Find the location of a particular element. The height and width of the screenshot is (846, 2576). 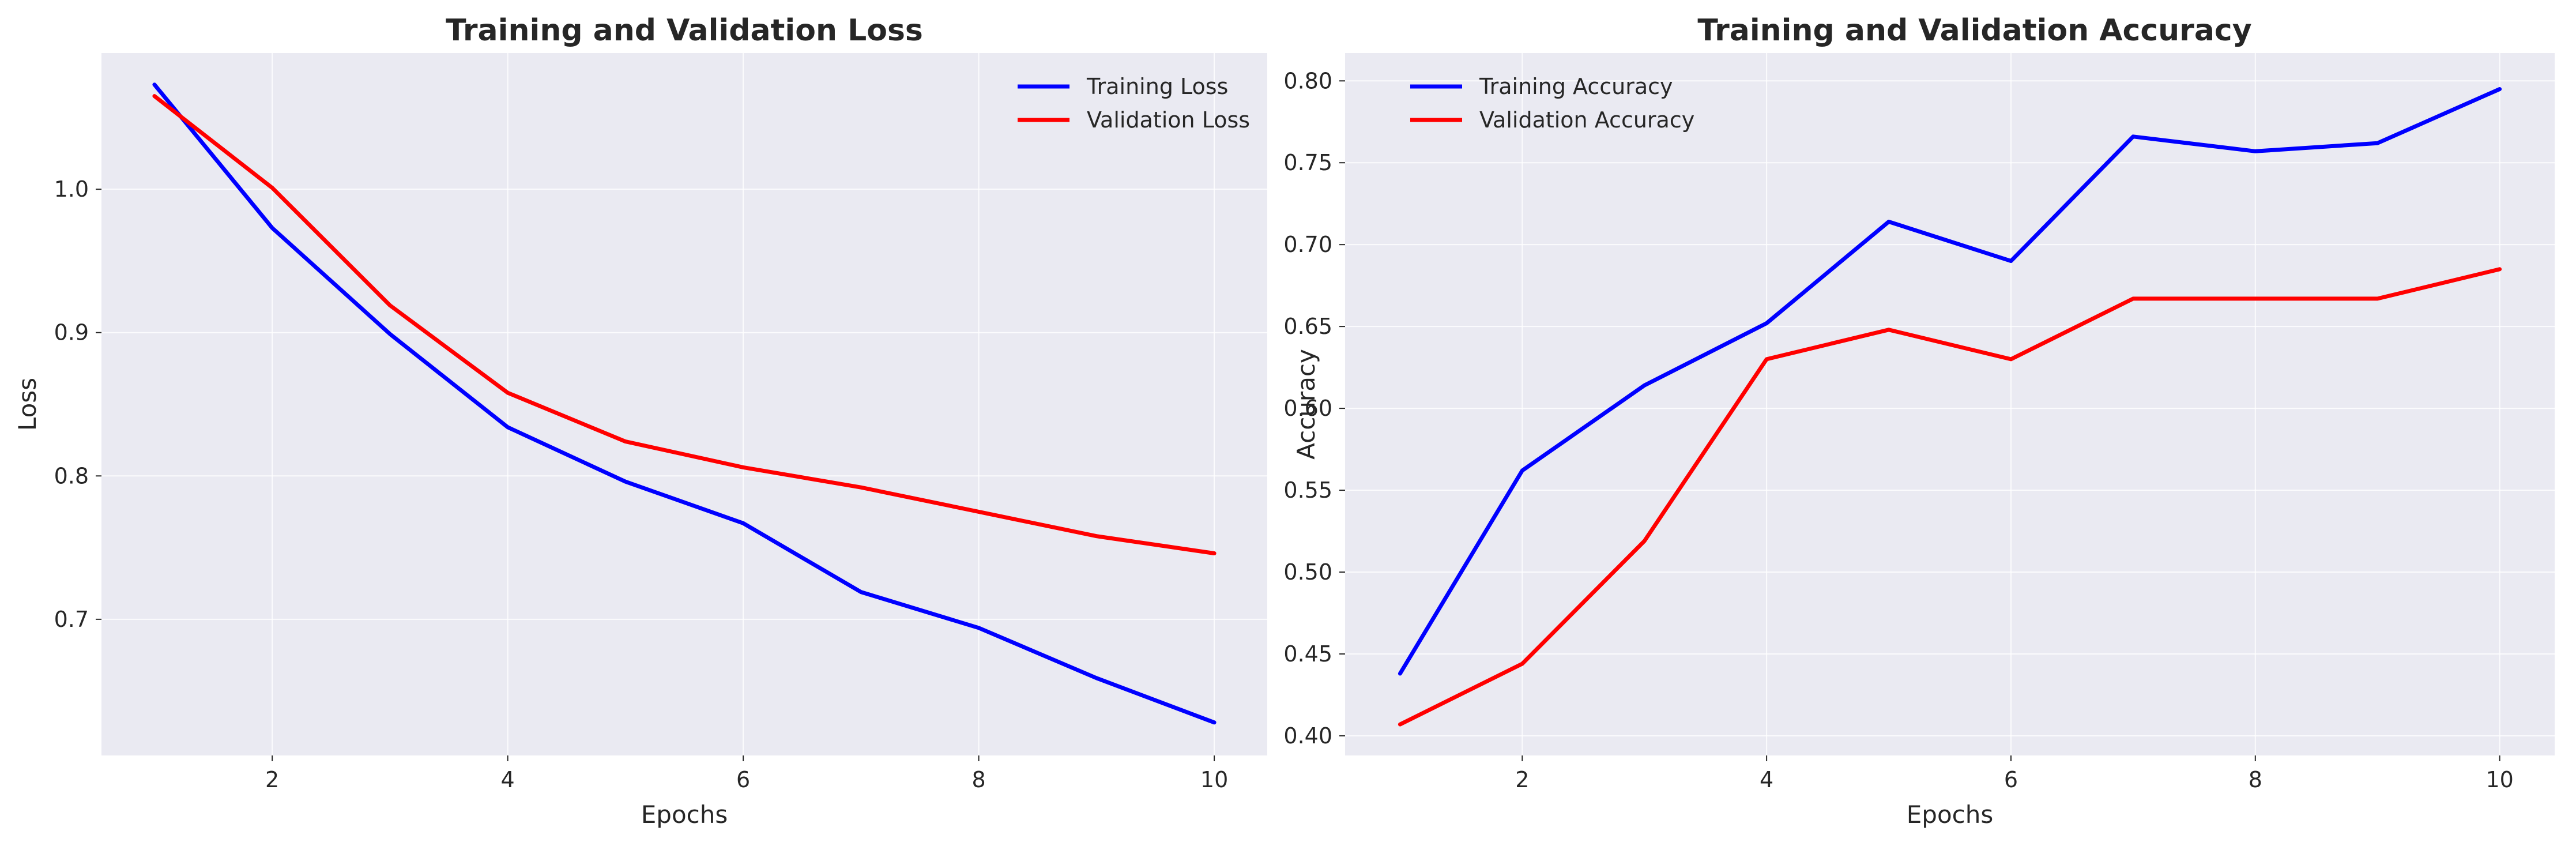

y-tick-label: 0.50 is located at coordinates (1307, 572).